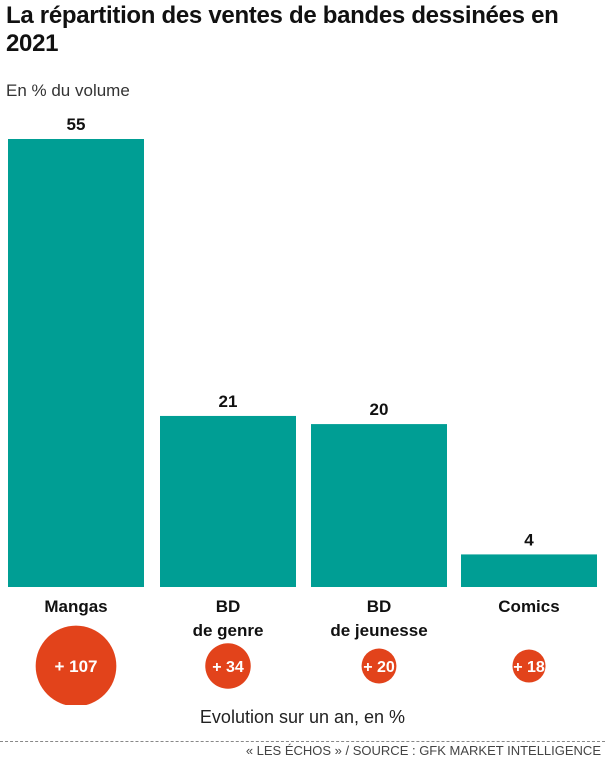 This screenshot has width=605, height=761. What do you see at coordinates (379, 409) in the screenshot?
I see `value-label: 20` at bounding box center [379, 409].